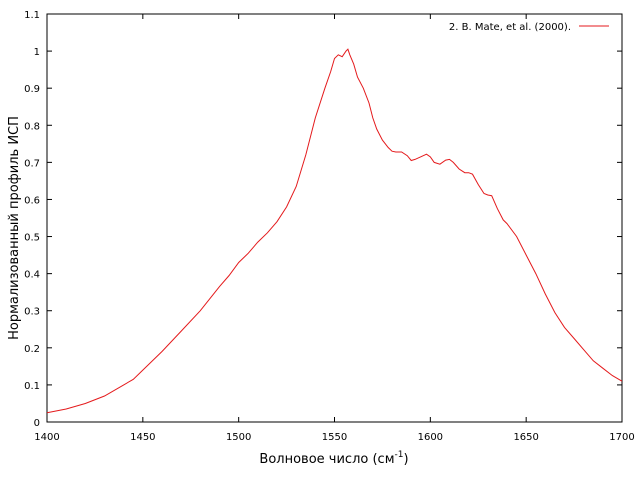 The image size is (640, 480). What do you see at coordinates (510, 27) in the screenshot?
I see `legend-label: 2. B. Mate, et al. (2000).` at bounding box center [510, 27].